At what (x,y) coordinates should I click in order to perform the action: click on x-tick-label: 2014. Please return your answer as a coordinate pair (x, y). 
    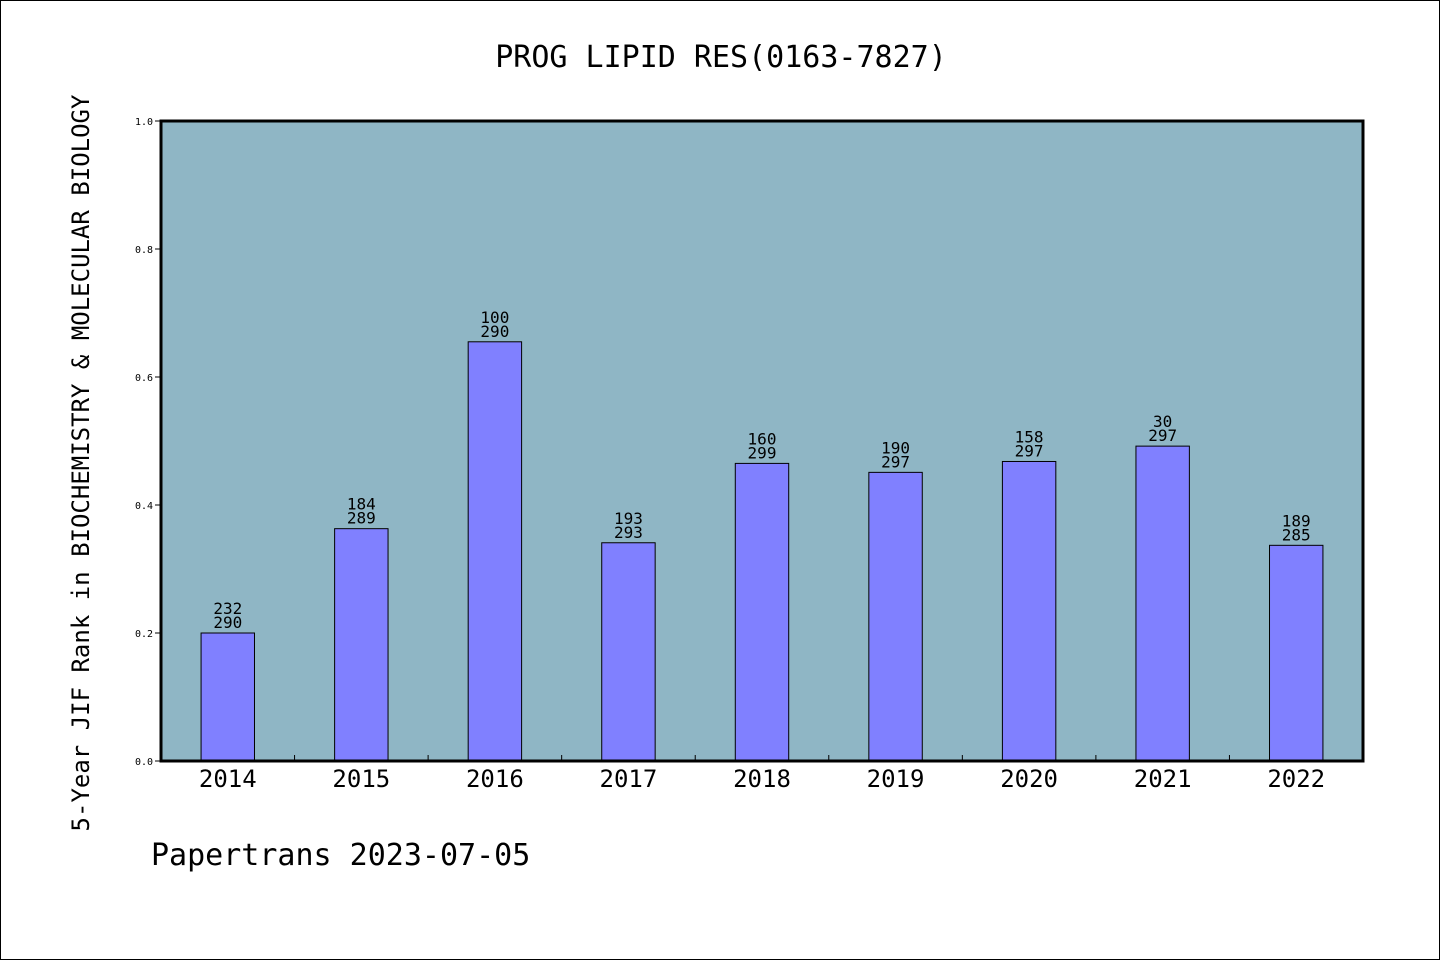
    Looking at the image, I should click on (228, 779).